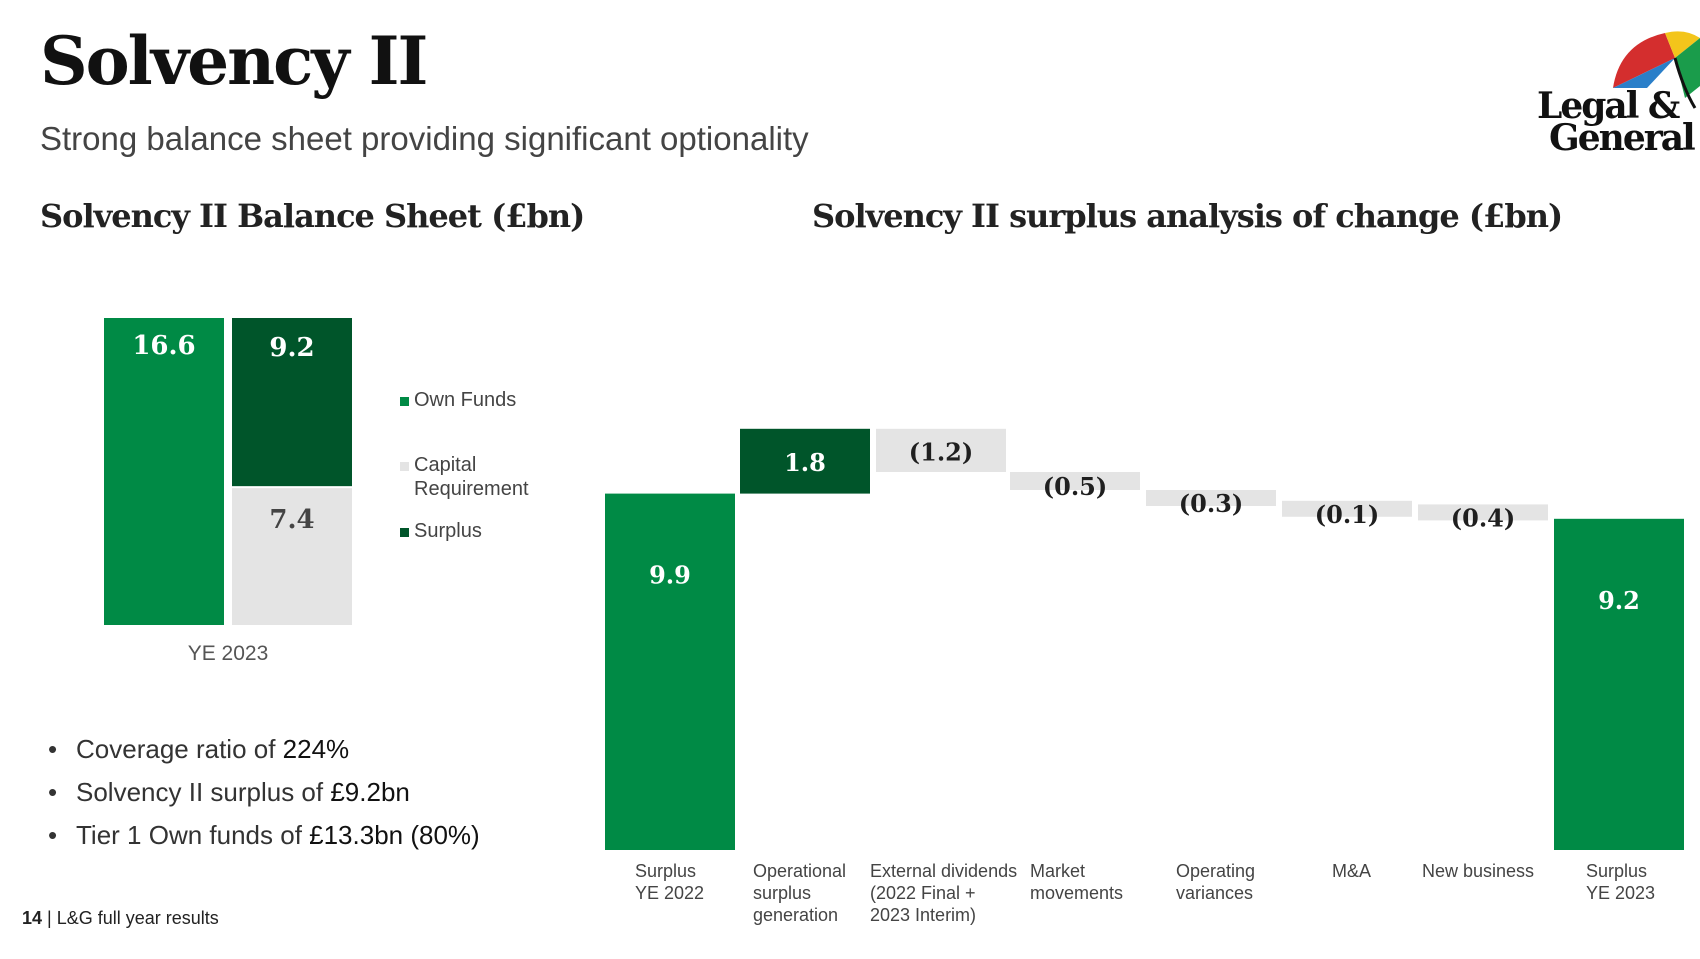  Describe the element at coordinates (292, 556) in the screenshot. I see `bar-capital-requirement` at that location.